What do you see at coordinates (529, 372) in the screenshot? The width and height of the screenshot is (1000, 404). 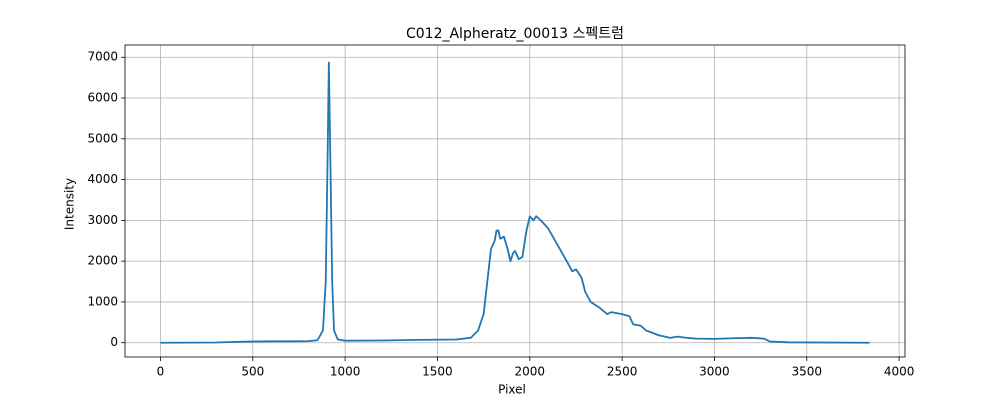 I see `x-tick-label: 2000` at bounding box center [529, 372].